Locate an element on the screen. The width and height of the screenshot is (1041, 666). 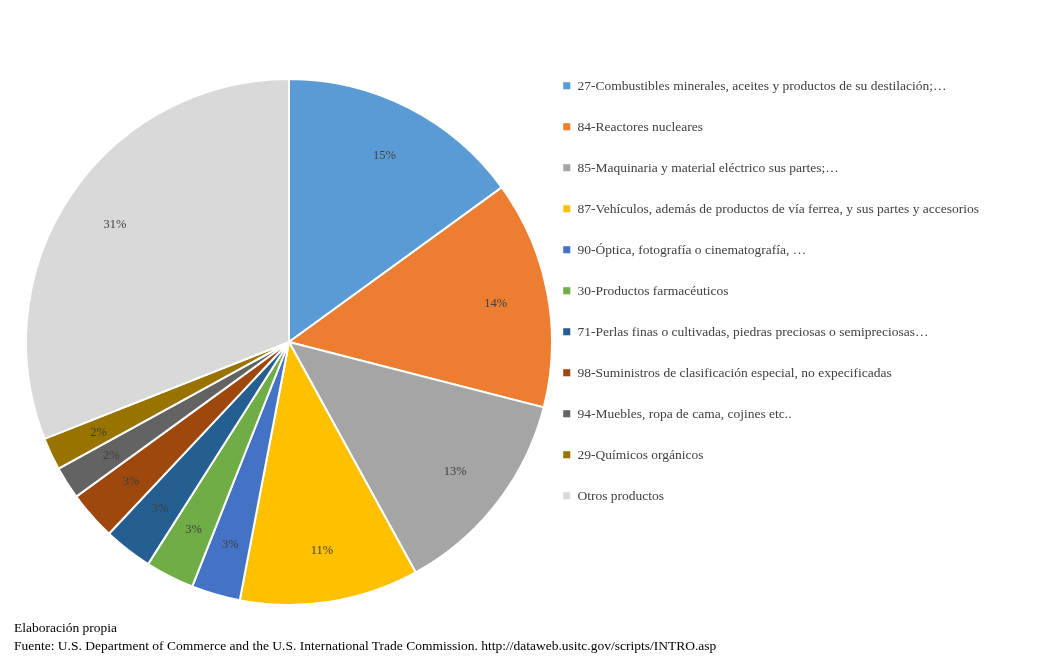
legend-label: 30-Productos farmacéuticos is located at coordinates (653, 290).